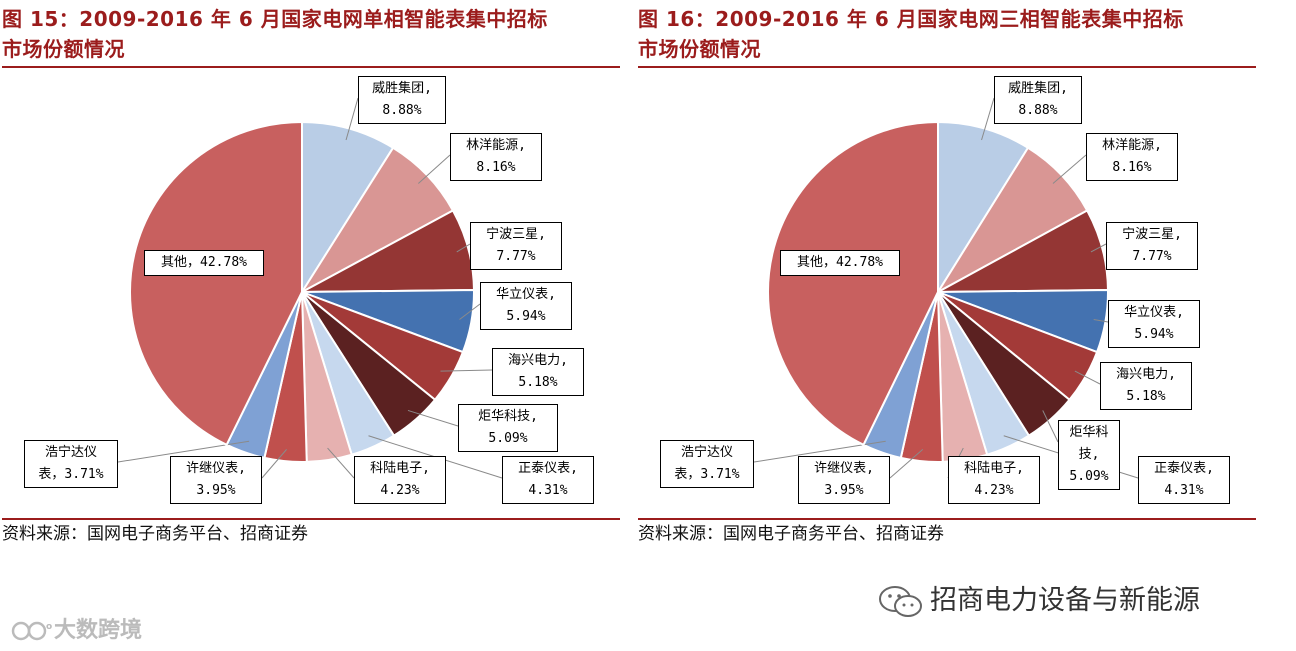 Image resolution: width=1296 pixels, height=651 pixels. I want to click on wechat-icon, so click(901, 602).